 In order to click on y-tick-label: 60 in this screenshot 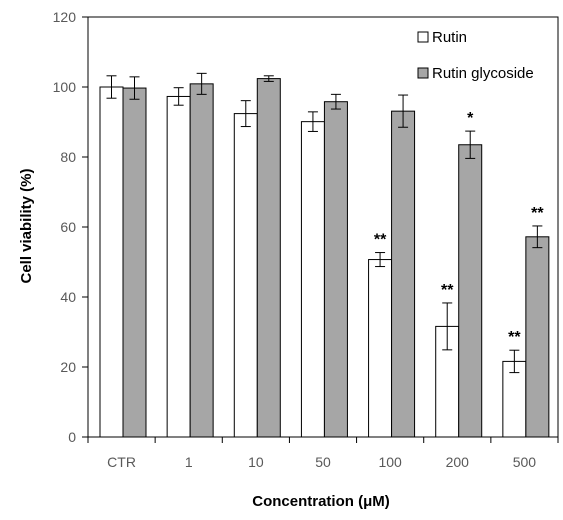, I will do `click(68, 227)`.